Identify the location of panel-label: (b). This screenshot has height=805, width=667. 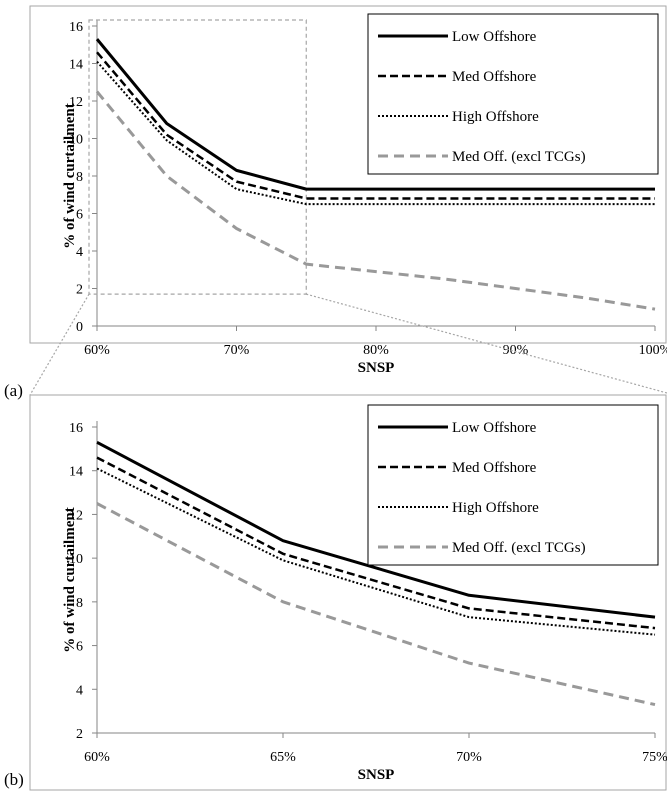
(14, 779).